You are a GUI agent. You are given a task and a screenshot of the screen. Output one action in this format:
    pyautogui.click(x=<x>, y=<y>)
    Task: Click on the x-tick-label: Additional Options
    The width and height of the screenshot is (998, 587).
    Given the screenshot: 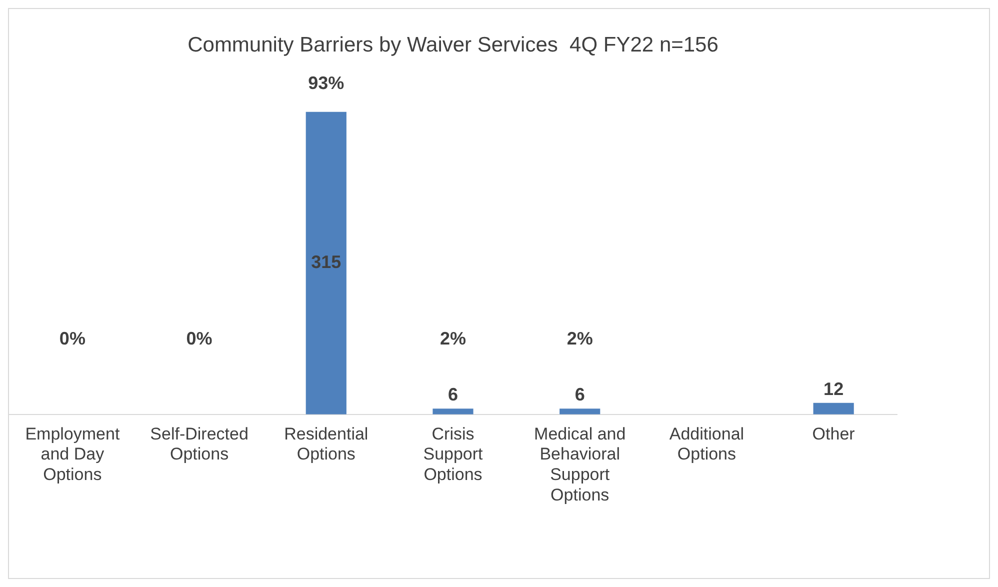 What is the action you would take?
    pyautogui.click(x=706, y=444)
    